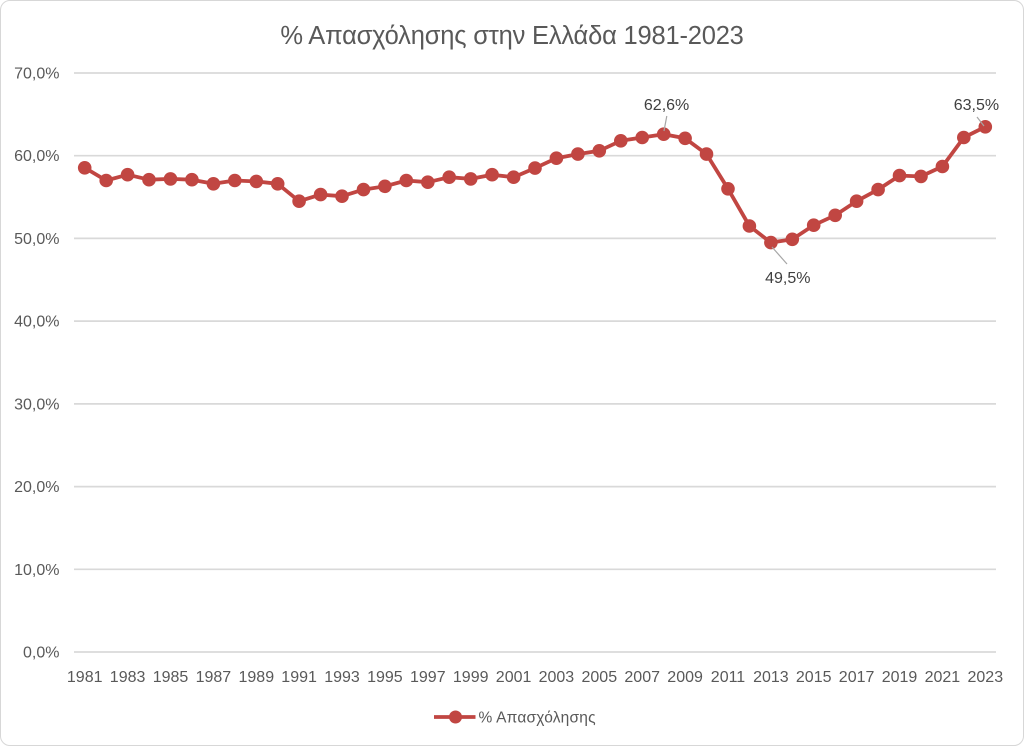 Image resolution: width=1024 pixels, height=746 pixels. Describe the element at coordinates (36, 74) in the screenshot. I see `svg-text: 70,0%` at that location.